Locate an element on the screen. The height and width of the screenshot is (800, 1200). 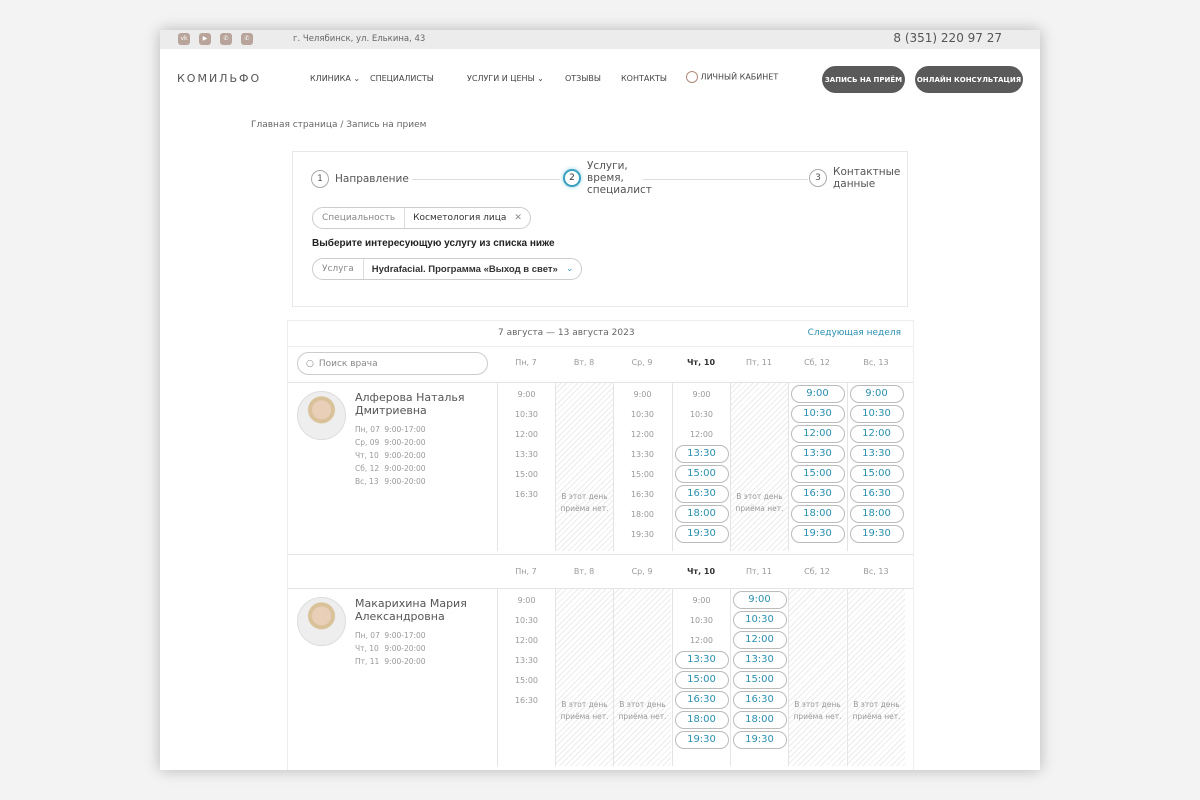
vk-icon: vk is located at coordinates (184, 39).